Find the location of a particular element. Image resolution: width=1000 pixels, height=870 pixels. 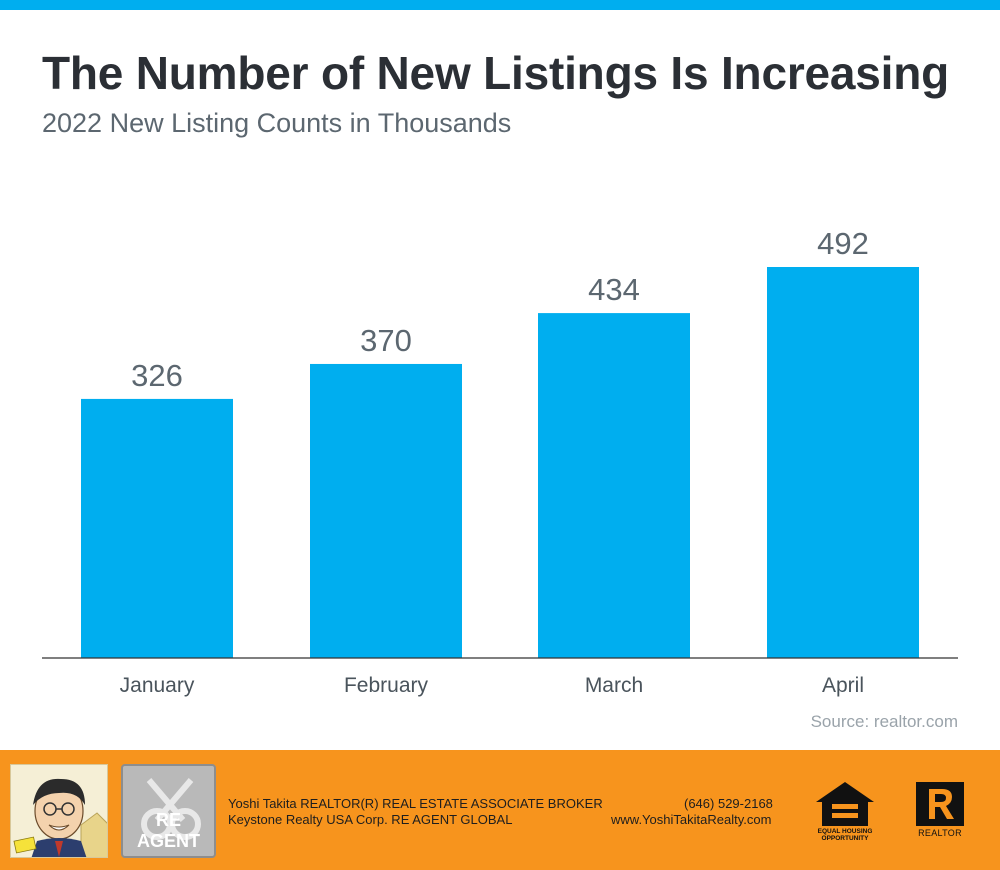

source-note: Source: realtor.com is located at coordinates (884, 721).